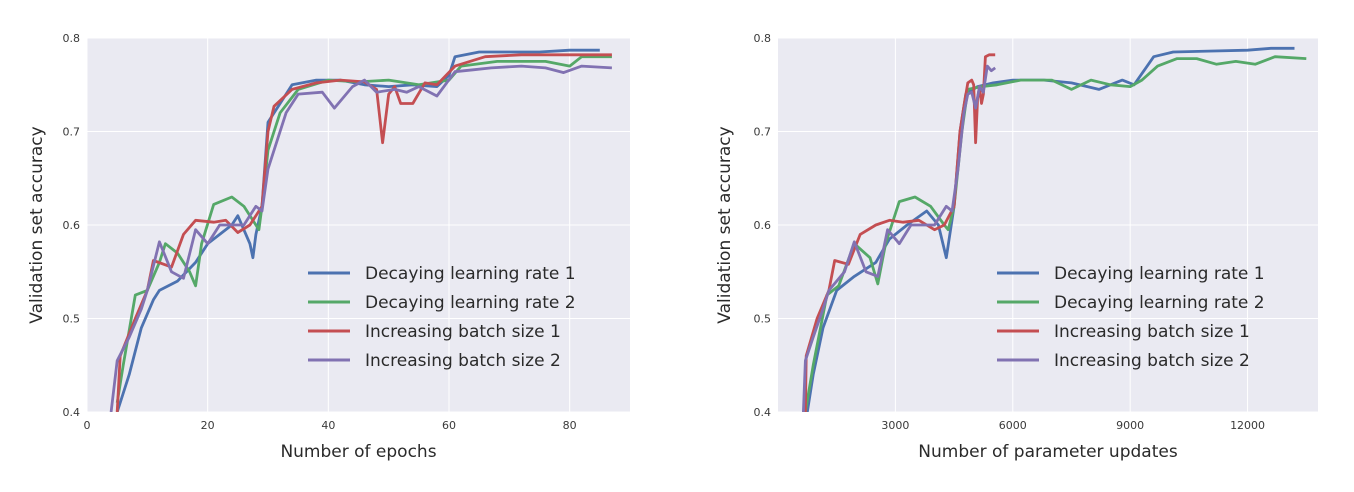 The height and width of the screenshot is (492, 1354). I want to click on x-tick-label: 80, so click(570, 425).